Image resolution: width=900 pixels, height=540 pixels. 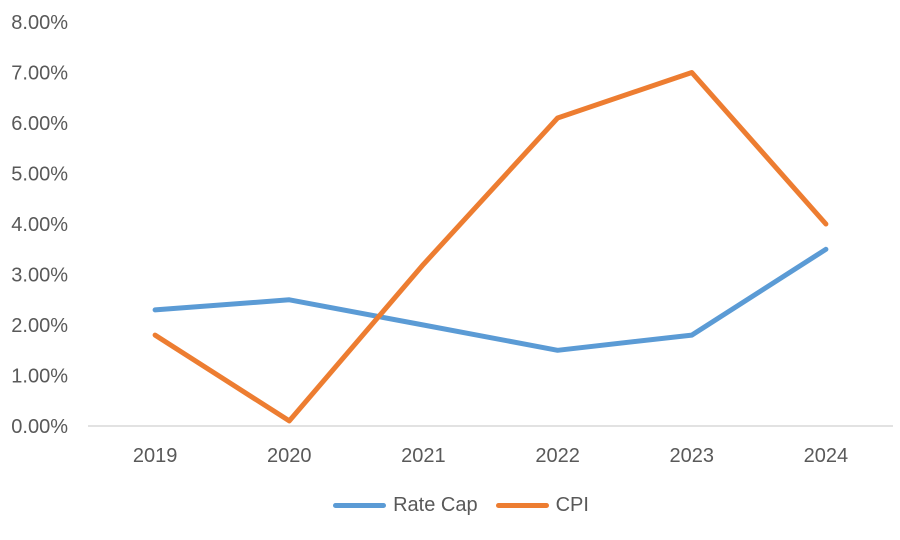 What do you see at coordinates (39, 124) in the screenshot?
I see `y-axis-tick-label: 6.00%` at bounding box center [39, 124].